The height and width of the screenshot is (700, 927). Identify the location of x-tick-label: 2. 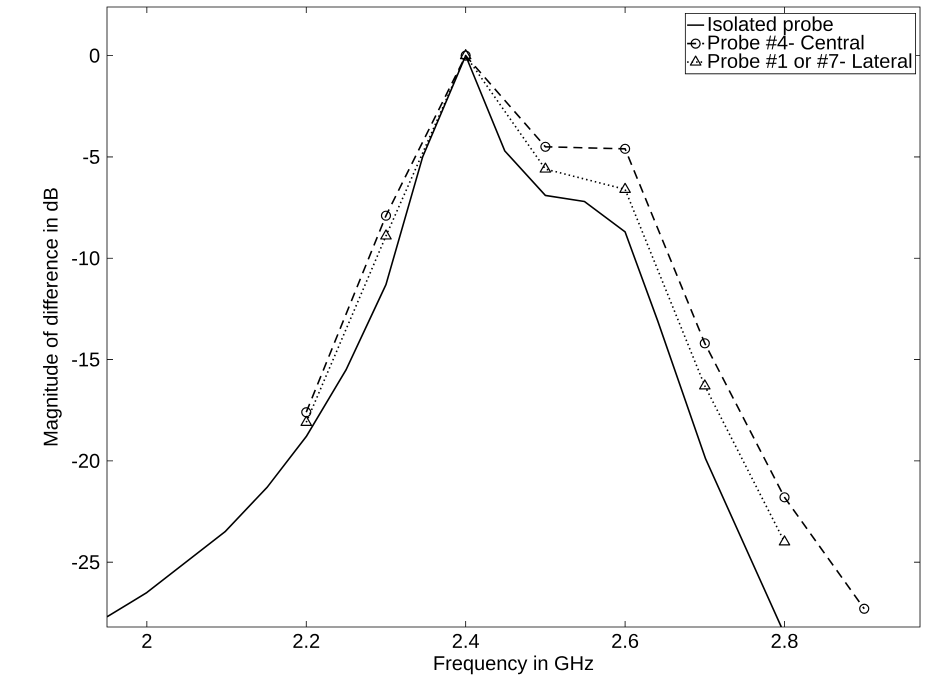
(147, 641).